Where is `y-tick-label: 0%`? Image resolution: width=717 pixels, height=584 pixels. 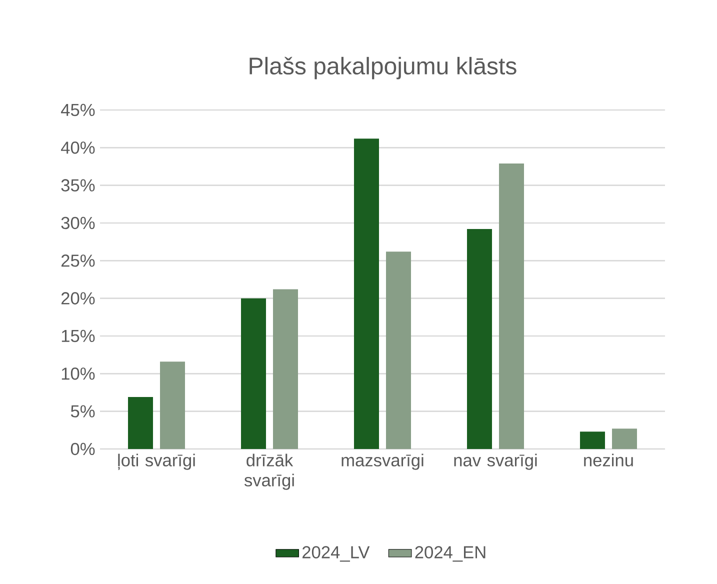
y-tick-label: 0% is located at coordinates (82, 449).